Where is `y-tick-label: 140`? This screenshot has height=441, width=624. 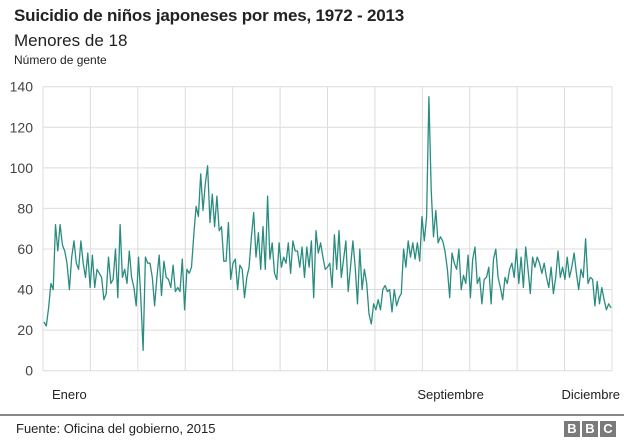
y-tick-label: 140 is located at coordinates (22, 87).